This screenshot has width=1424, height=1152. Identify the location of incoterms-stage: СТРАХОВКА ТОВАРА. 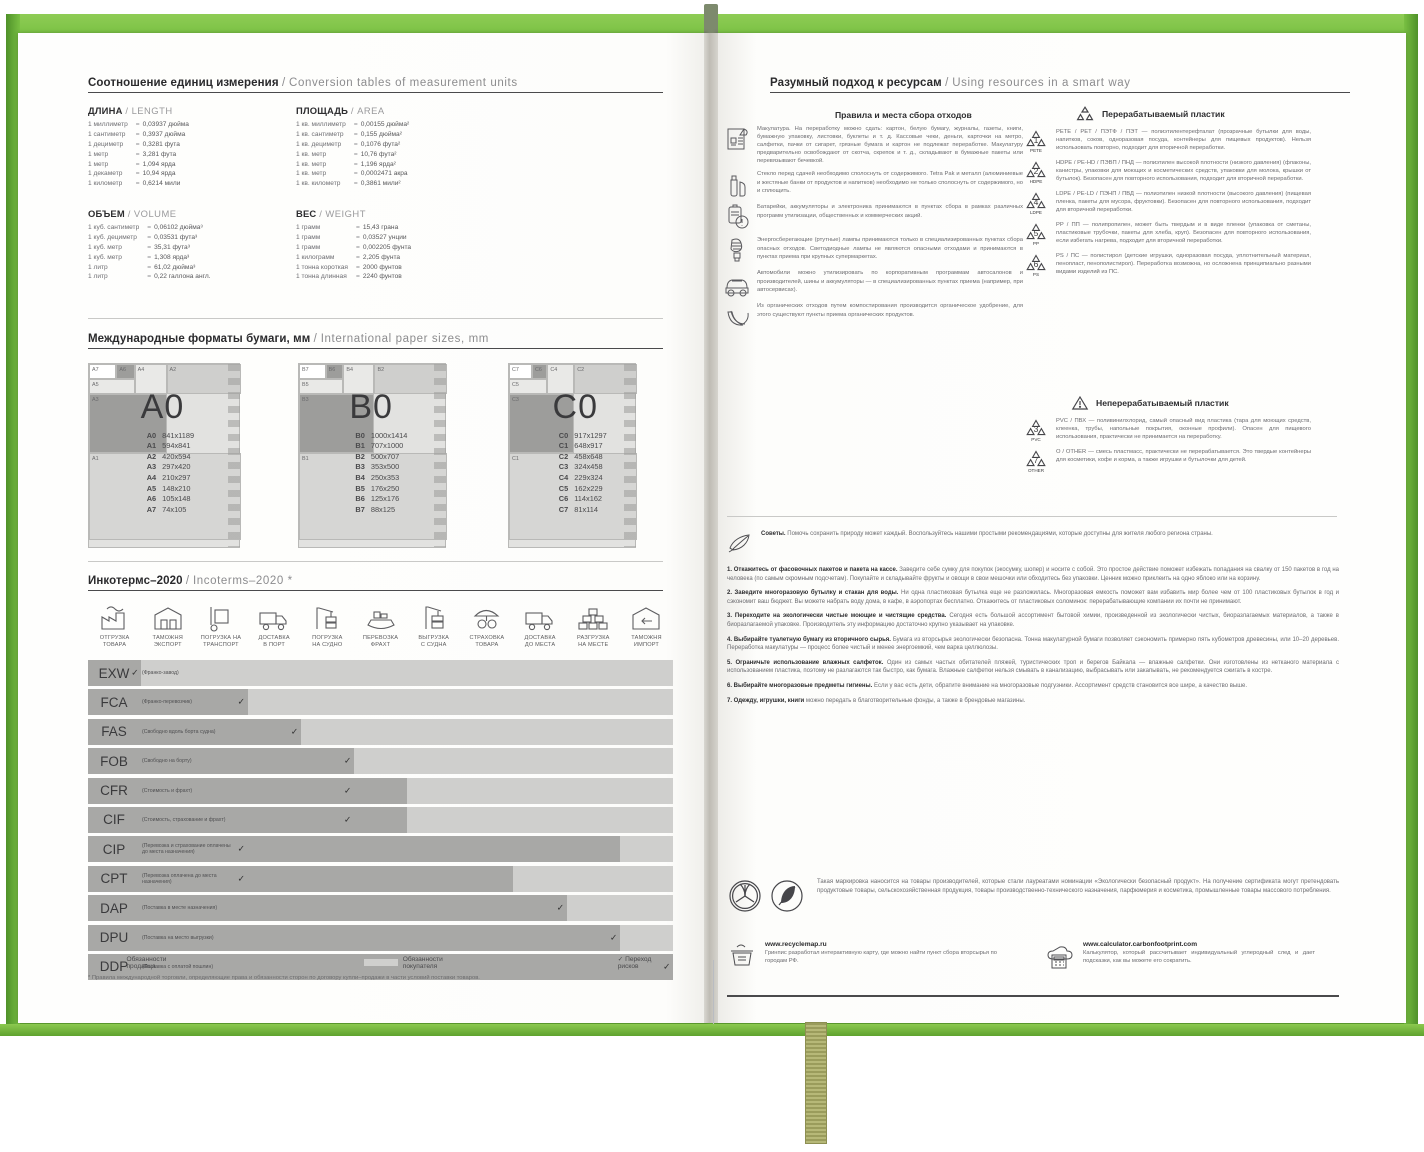
(486, 626).